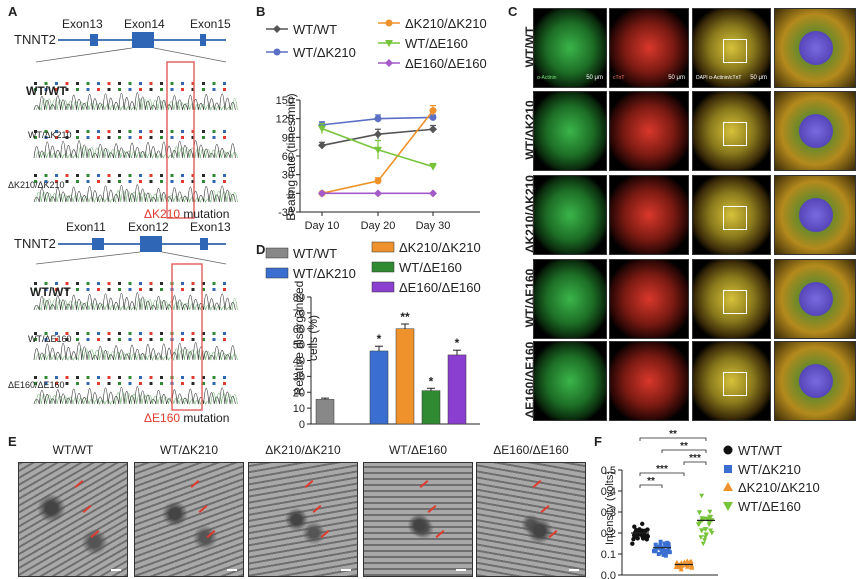  Describe the element at coordinates (73, 450) in the screenshot. I see `em-title: WT/WT` at that location.